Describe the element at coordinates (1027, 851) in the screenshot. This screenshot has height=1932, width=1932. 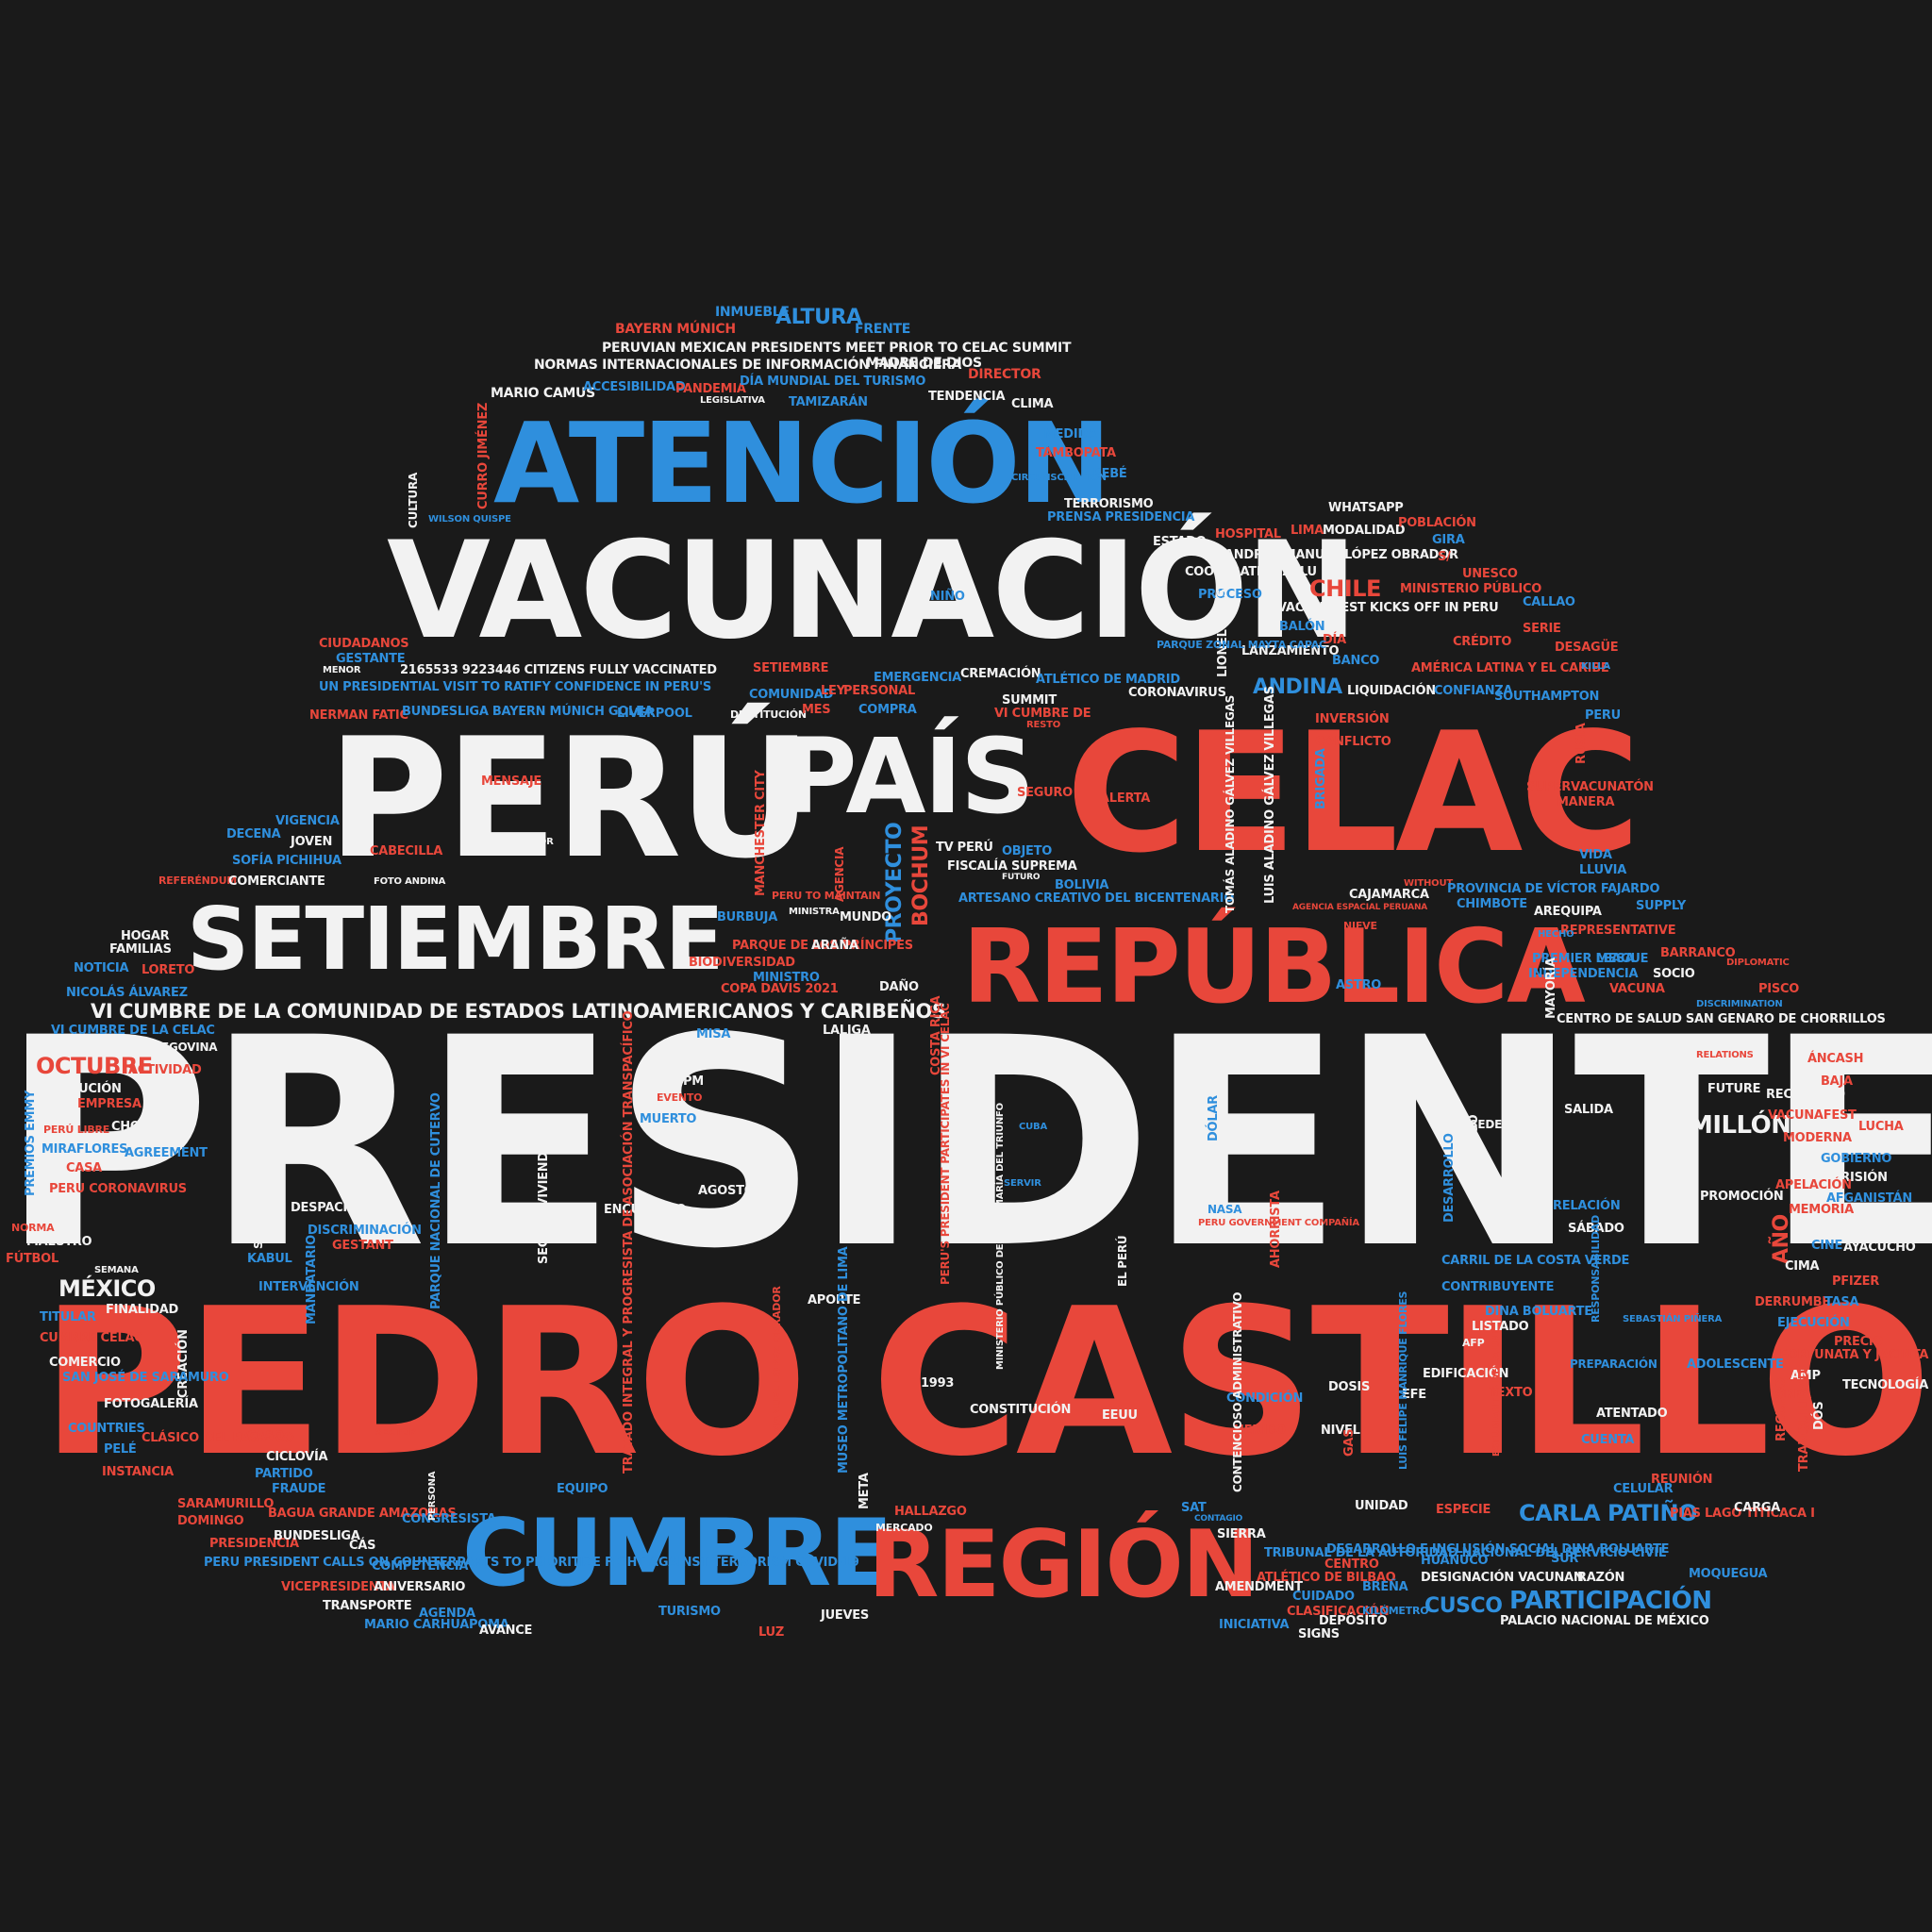
I see `word: OBJETO` at that location.